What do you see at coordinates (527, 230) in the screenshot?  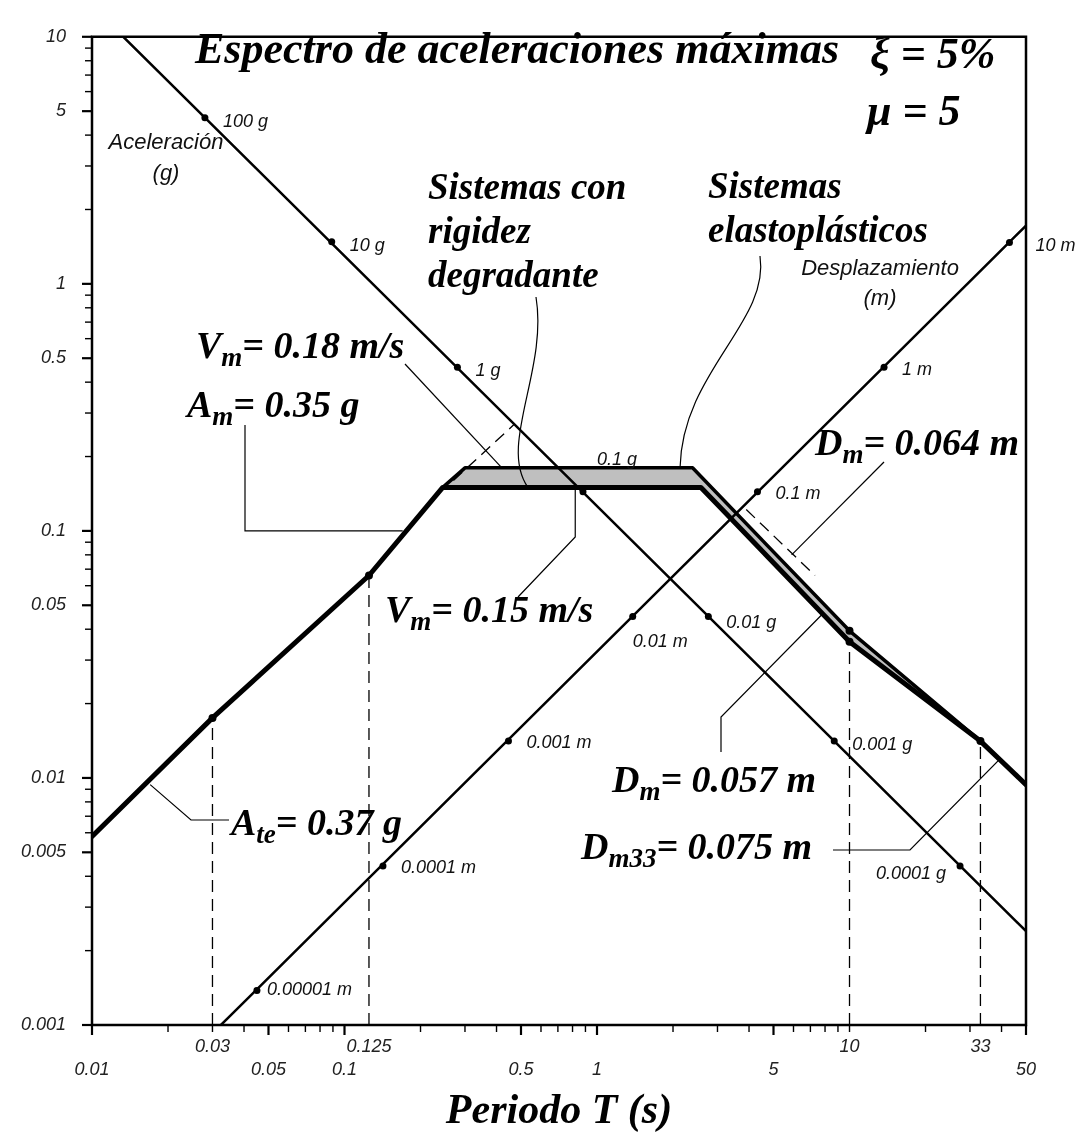 I see `text: Sistemas con rigidez degradante` at bounding box center [527, 230].